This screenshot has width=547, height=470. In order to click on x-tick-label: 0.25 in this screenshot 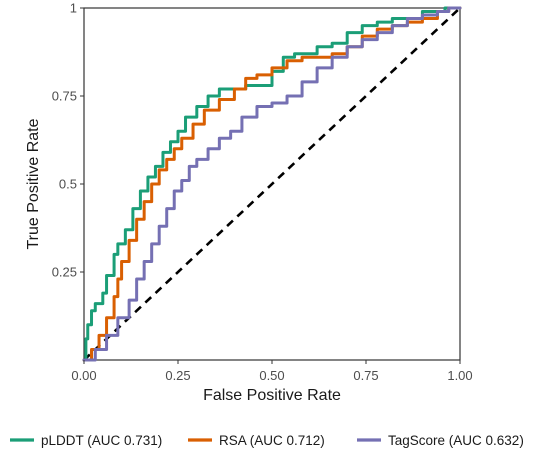, I will do `click(177, 375)`.